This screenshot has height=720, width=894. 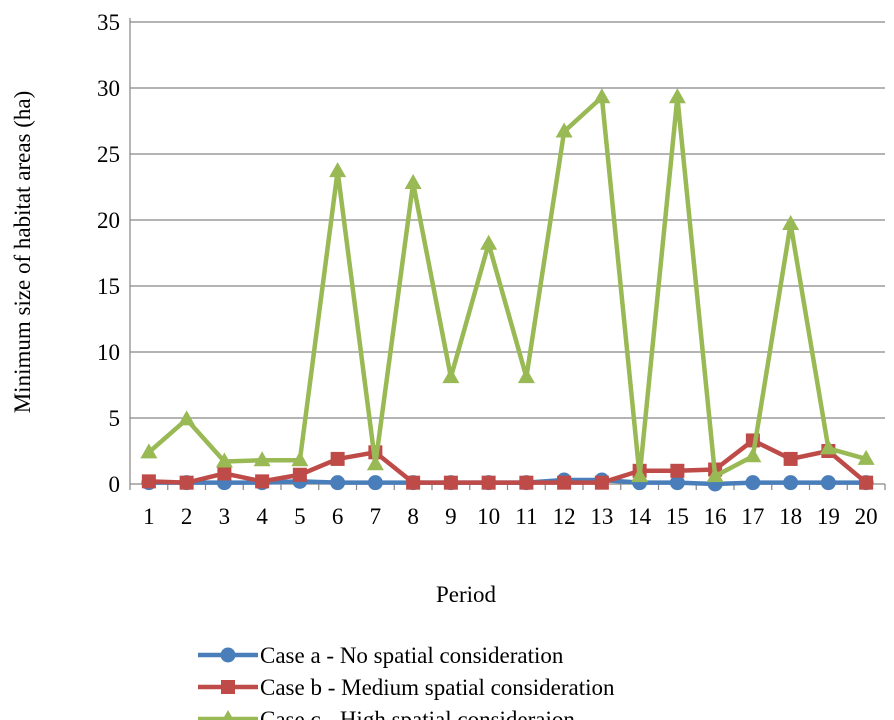 What do you see at coordinates (300, 516) in the screenshot?
I see `x-tick-label: 5` at bounding box center [300, 516].